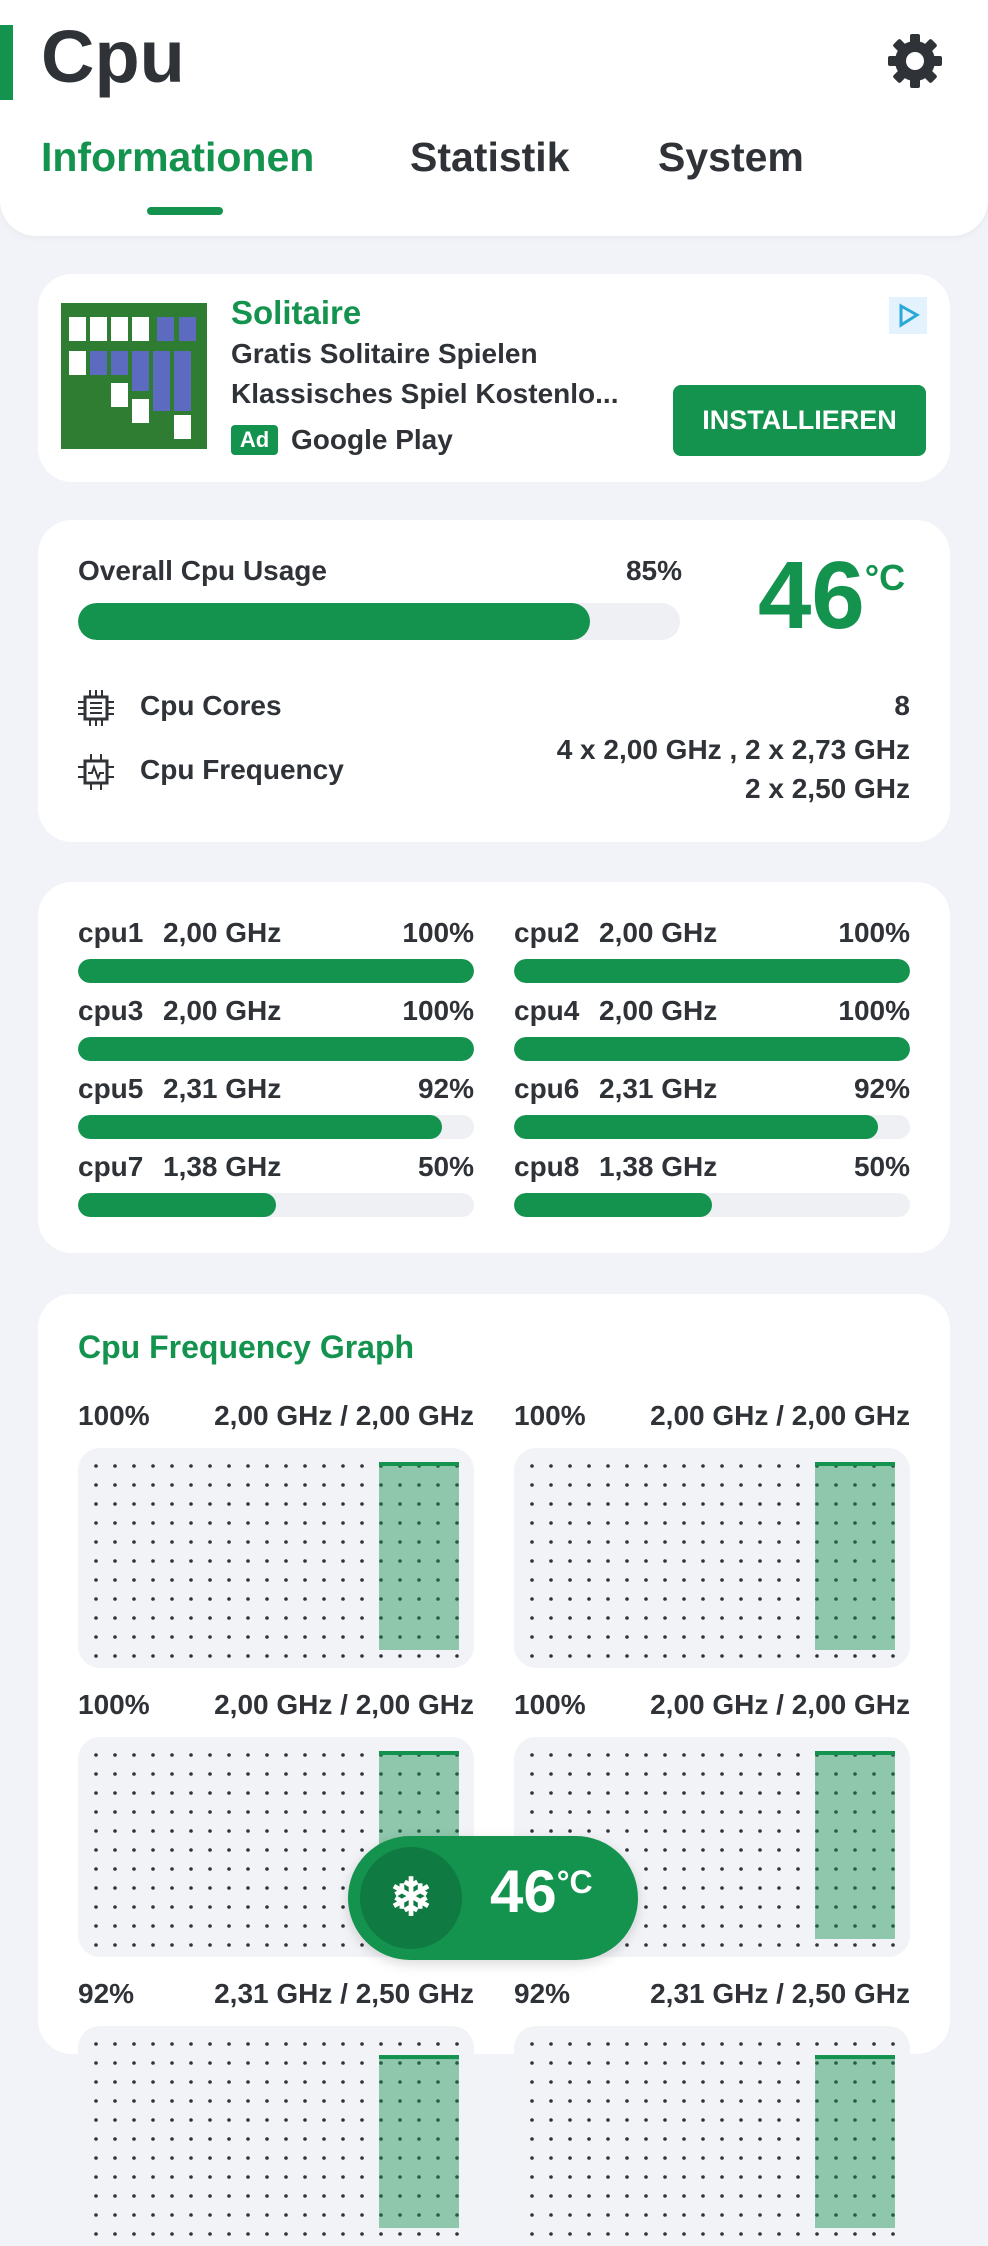  What do you see at coordinates (260, 1127) in the screenshot?
I see `core-bar` at bounding box center [260, 1127].